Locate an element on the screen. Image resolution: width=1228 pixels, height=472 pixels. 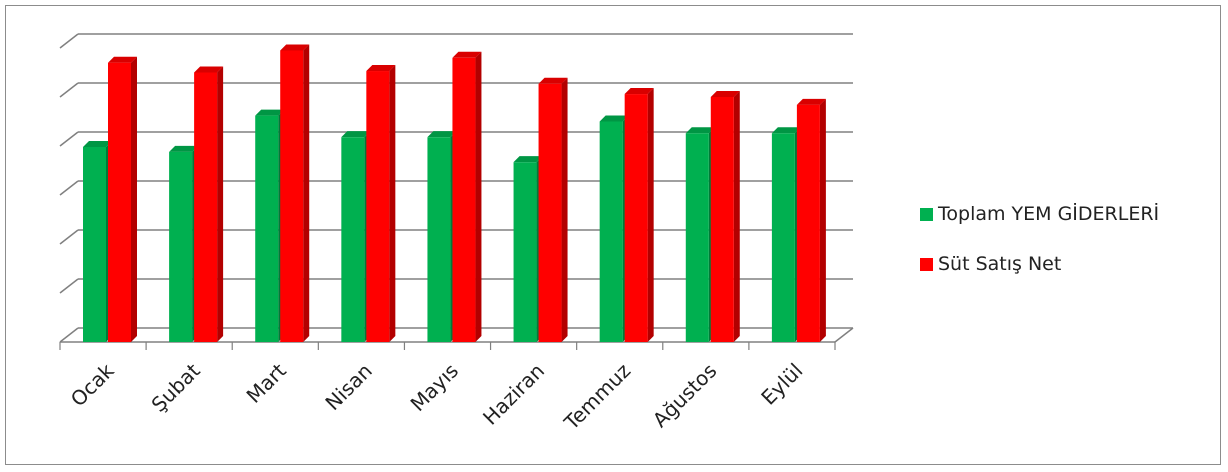
legend: Toplam YEM GİDERLERİ Süt Satış Net is located at coordinates (1039, 250).